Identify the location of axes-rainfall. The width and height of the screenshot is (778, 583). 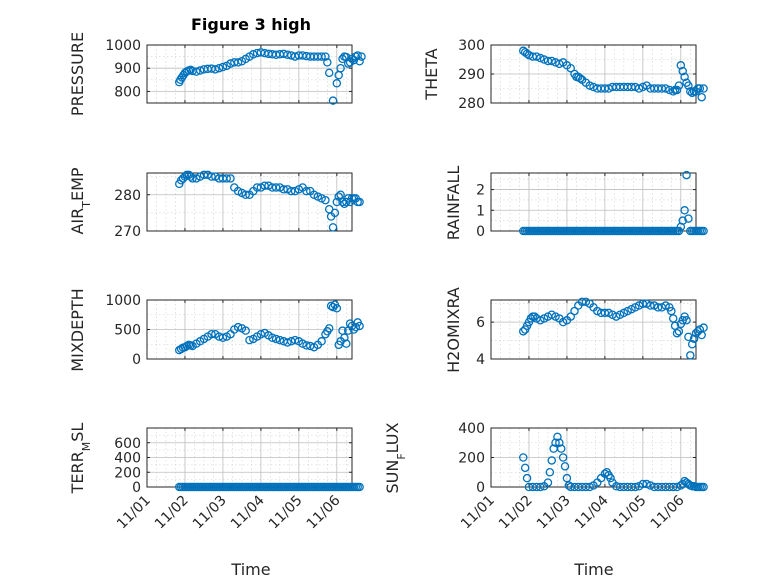
(593, 202).